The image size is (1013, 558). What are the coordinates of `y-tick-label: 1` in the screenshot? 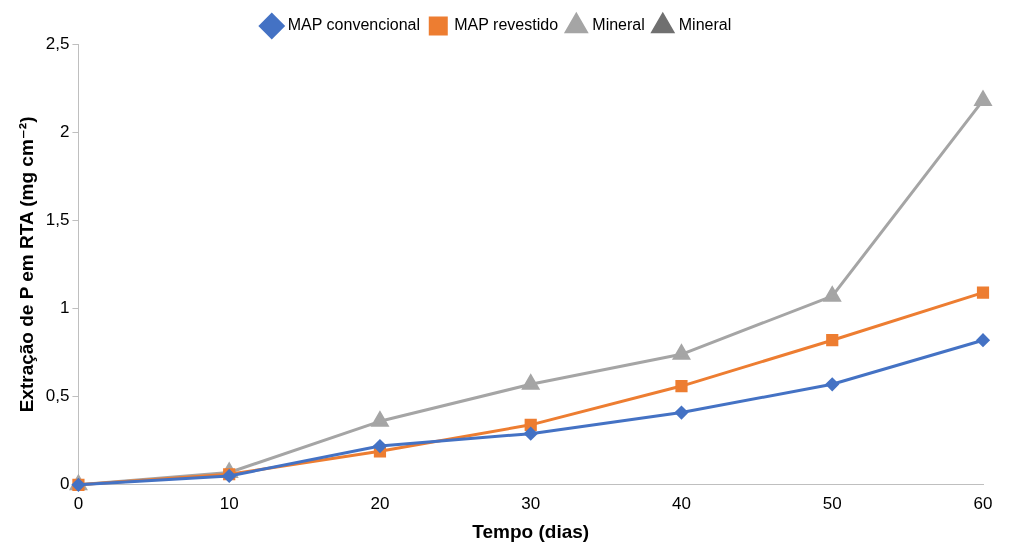 It's located at (64, 308).